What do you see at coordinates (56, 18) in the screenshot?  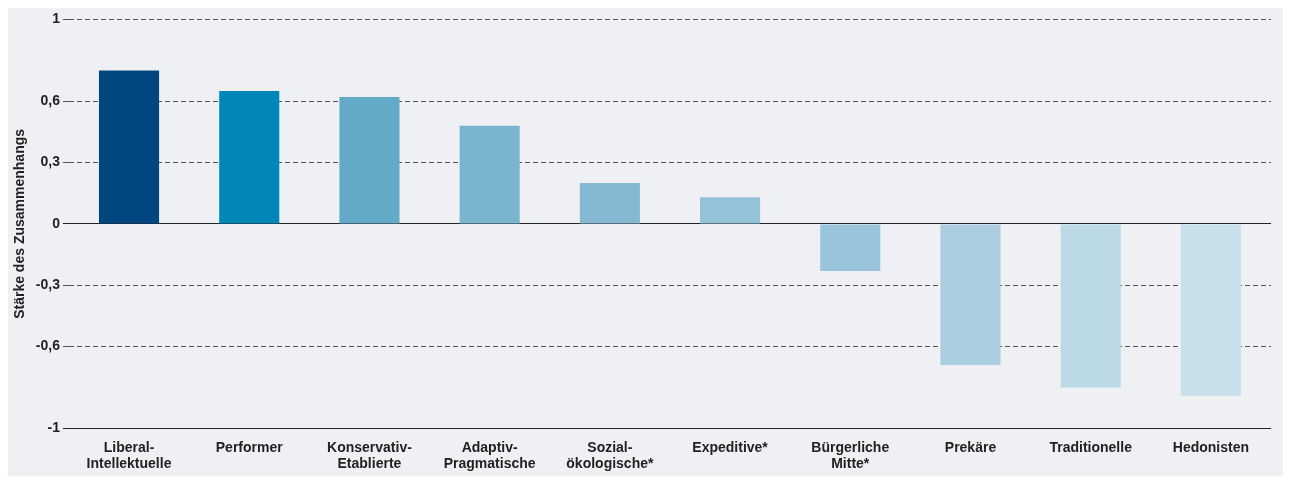 I see `y-tick-label: 1` at bounding box center [56, 18].